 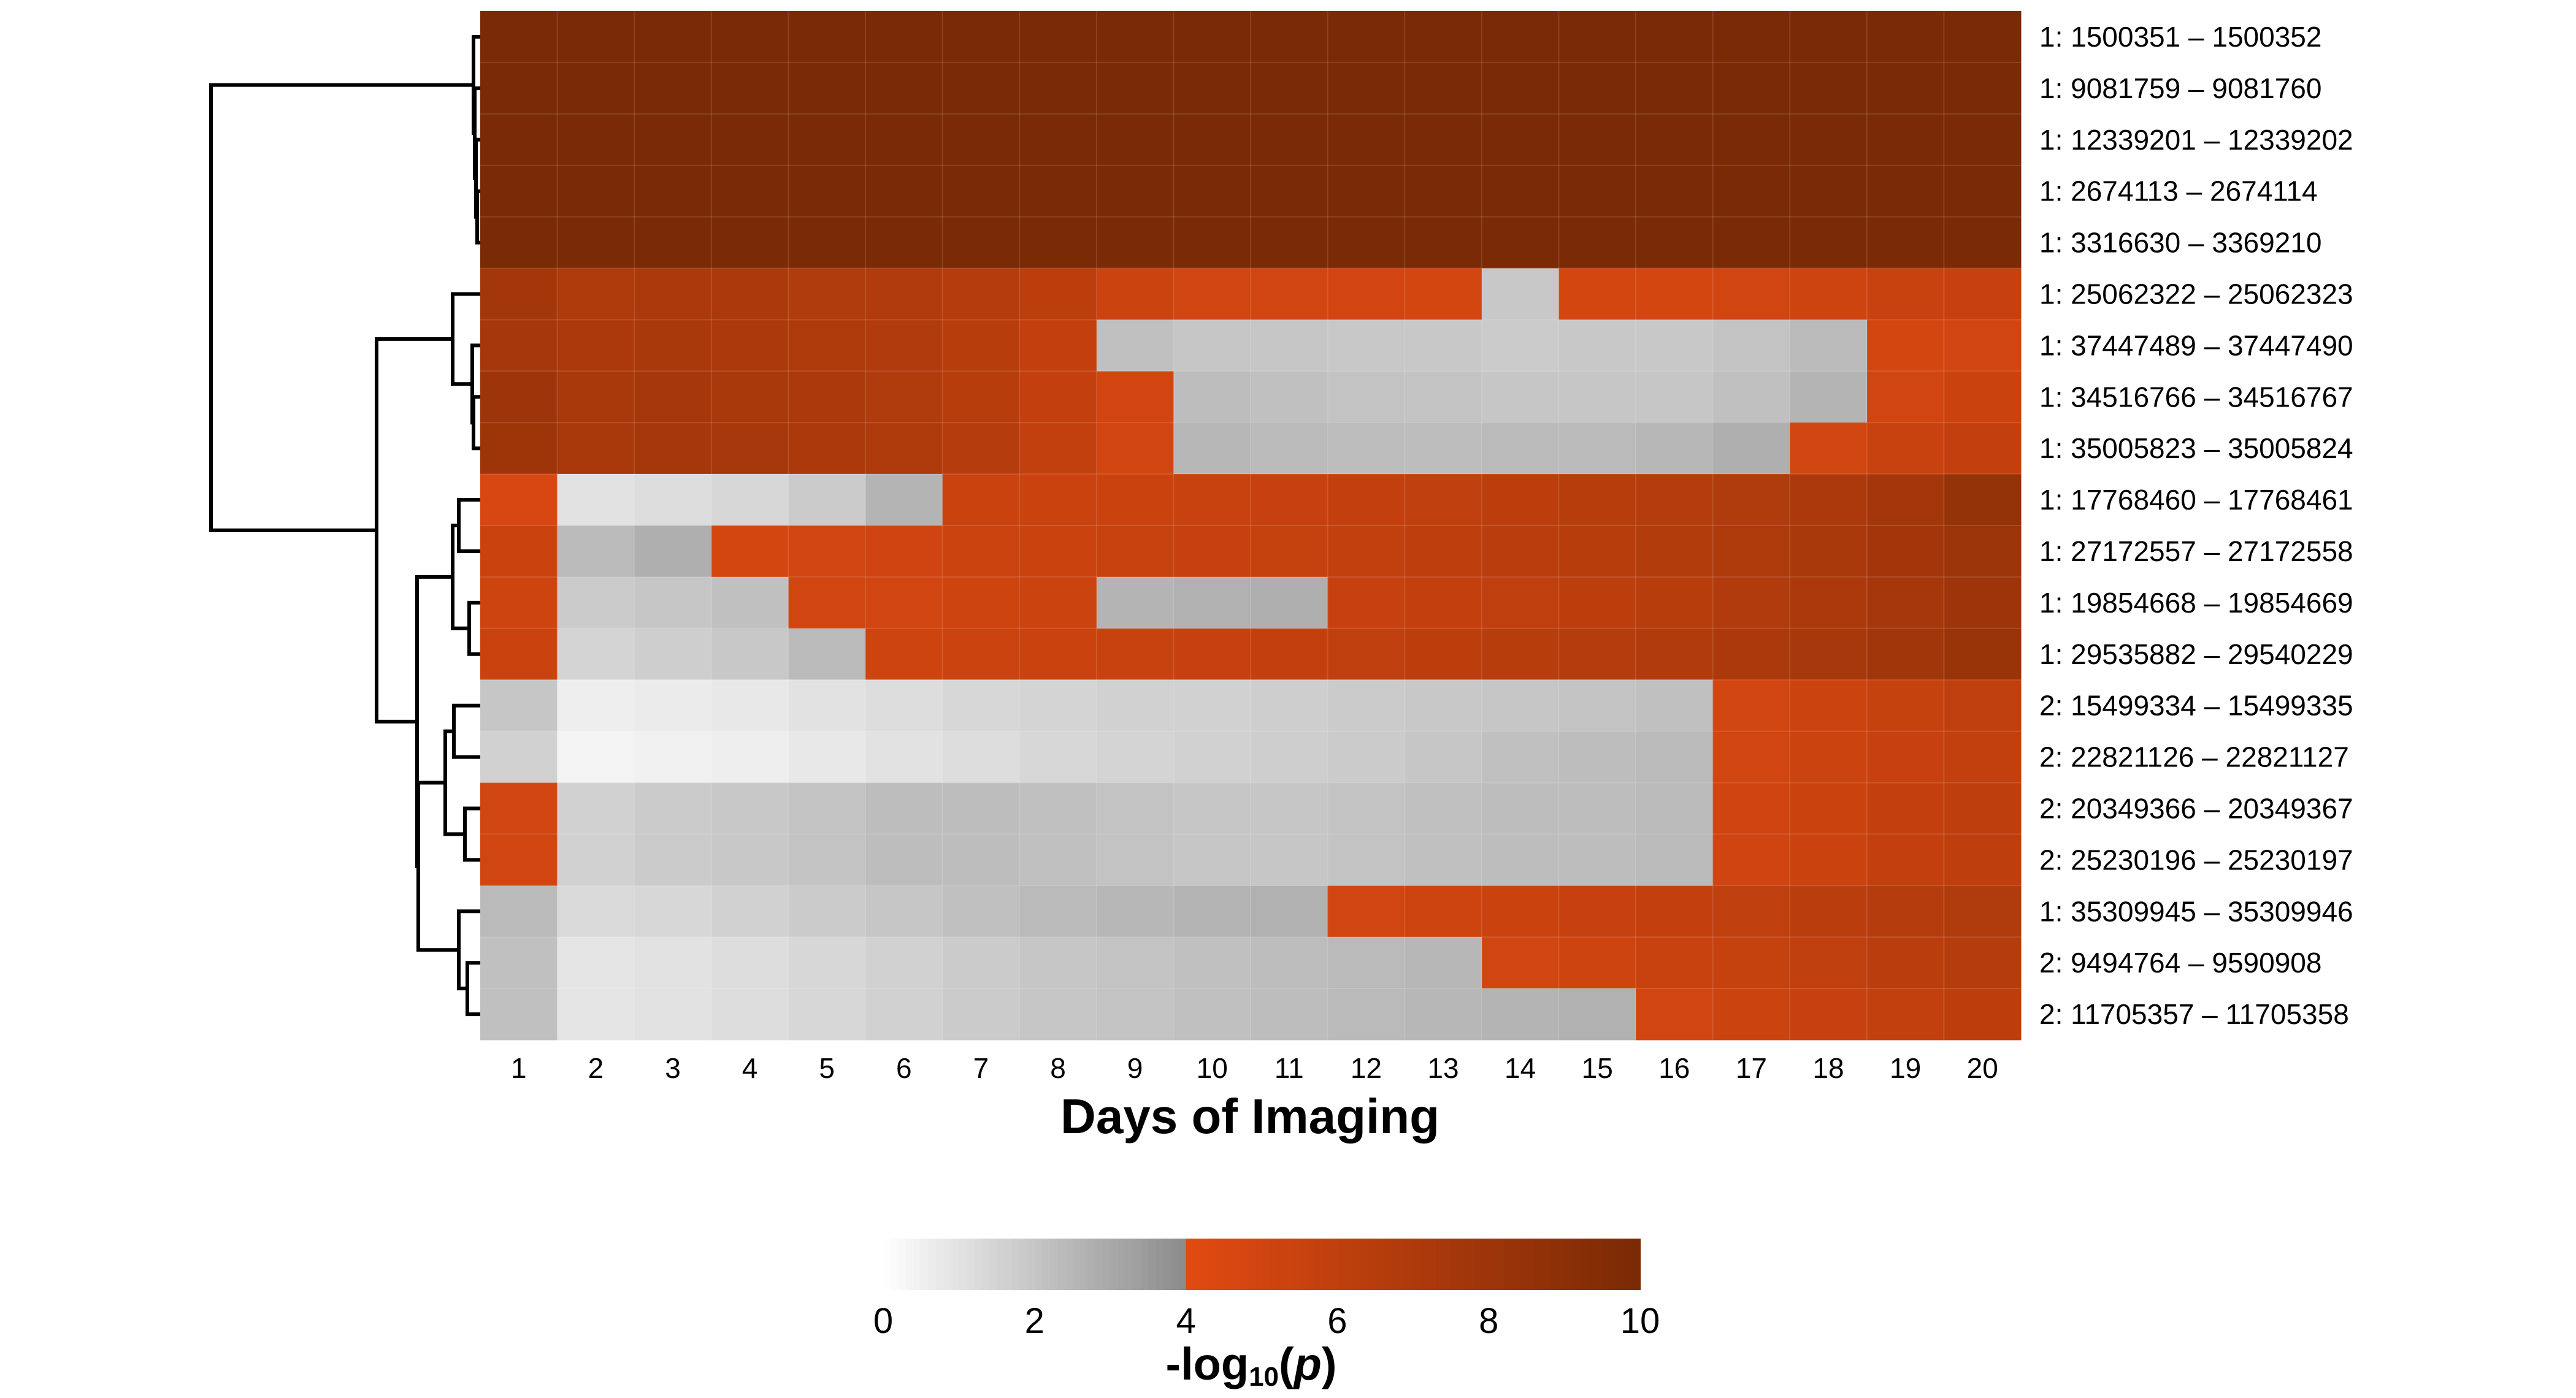 I want to click on colorbar-tick-label: 6, so click(x=1337, y=1321).